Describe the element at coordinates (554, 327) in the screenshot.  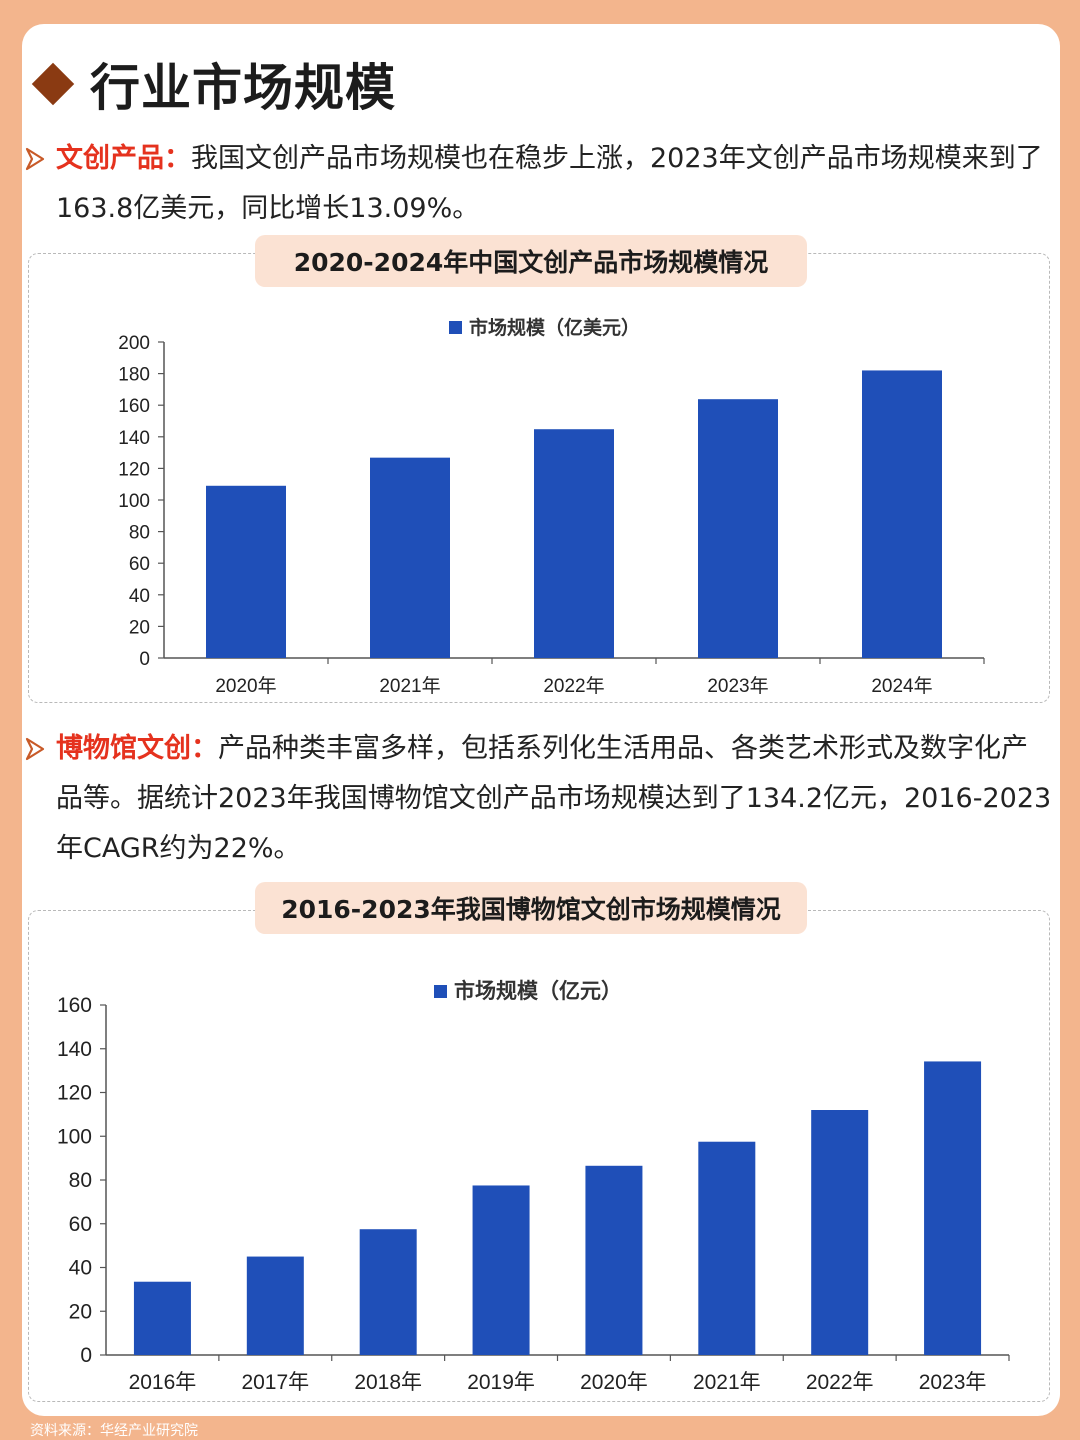
I see `legend-label: 市场规模（亿美元）` at that location.